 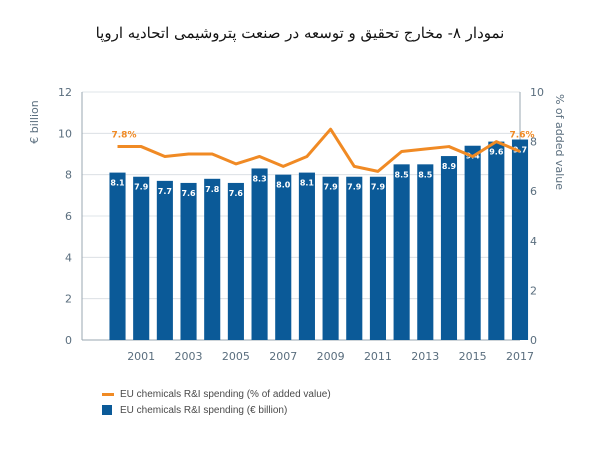 I want to click on bar-value-label: 8.3, so click(x=259, y=178).